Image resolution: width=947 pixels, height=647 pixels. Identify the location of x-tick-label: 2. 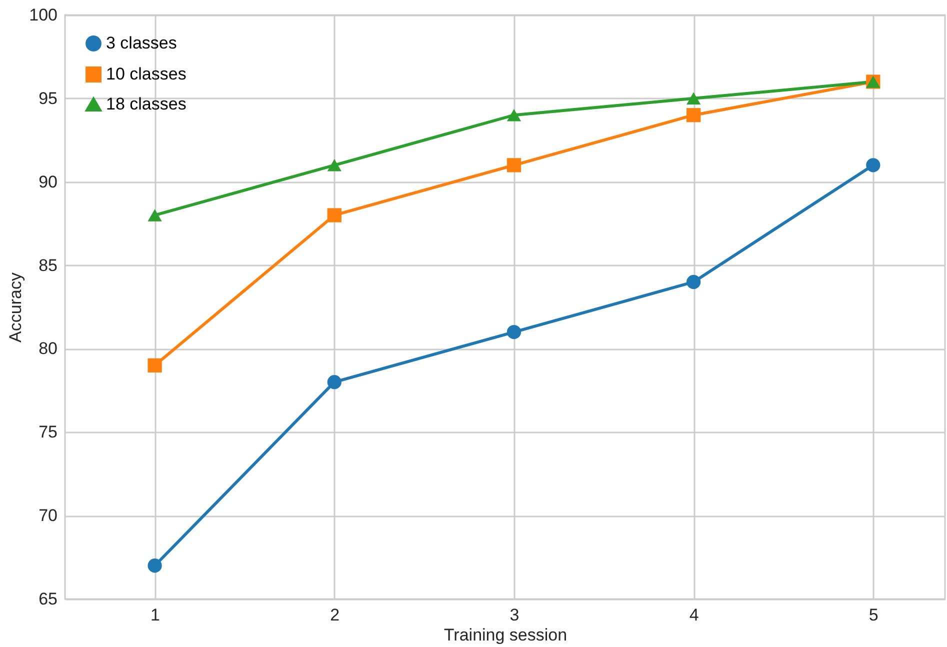
(335, 615).